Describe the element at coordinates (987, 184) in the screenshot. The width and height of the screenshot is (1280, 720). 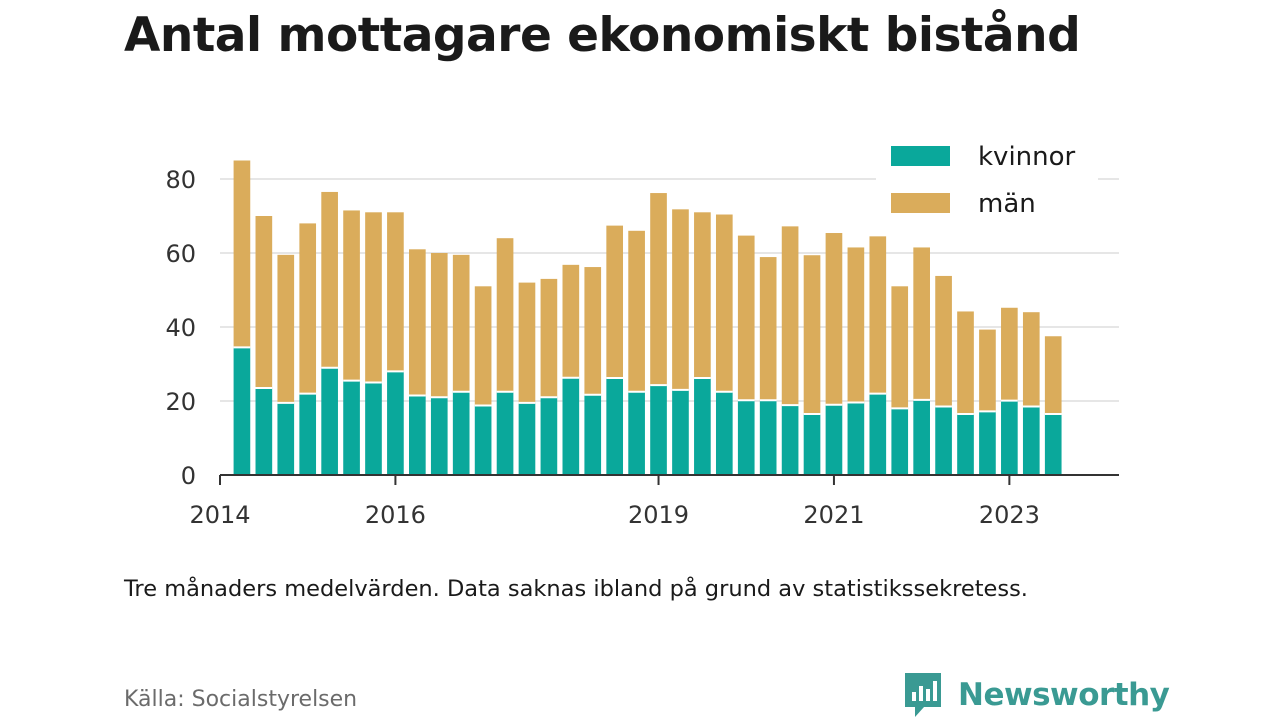
I see `legend: kvinnor män` at that location.